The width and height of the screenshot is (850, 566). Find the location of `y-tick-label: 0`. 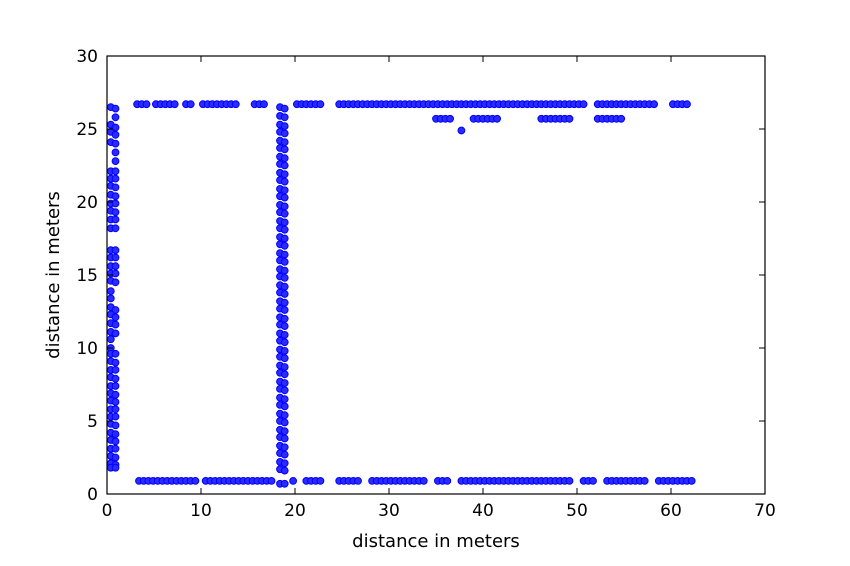

y-tick-label: 0 is located at coordinates (92, 495).